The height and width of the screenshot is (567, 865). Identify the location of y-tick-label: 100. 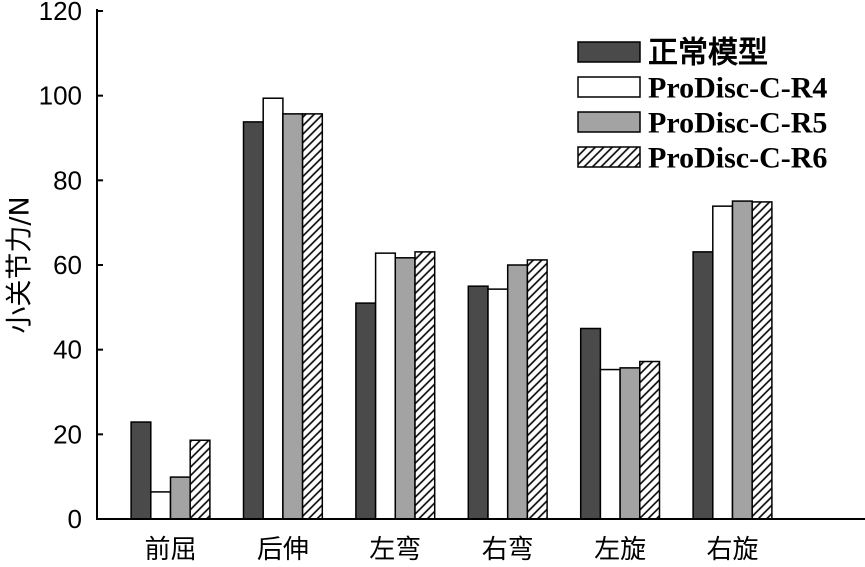
(60, 96).